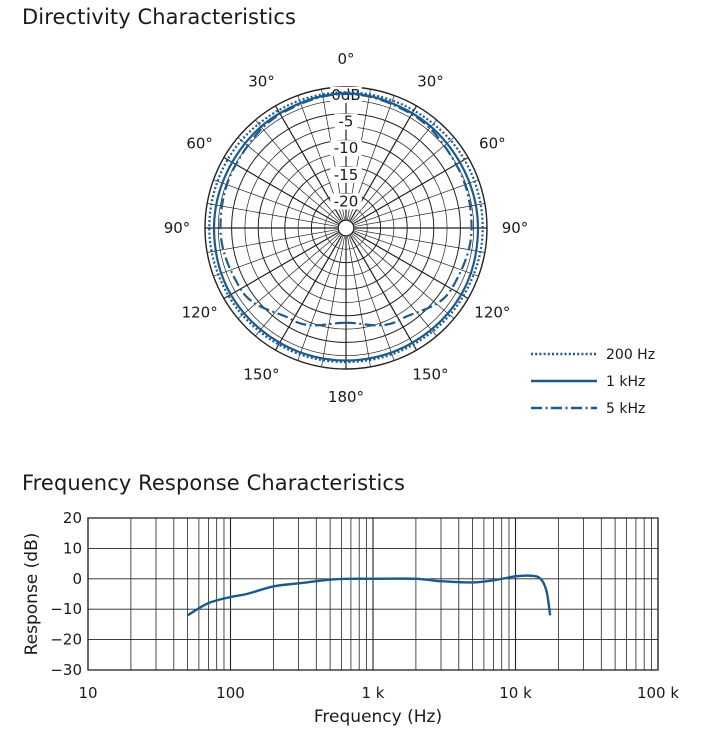  Describe the element at coordinates (72, 548) in the screenshot. I see `y-tick-label: 10` at that location.